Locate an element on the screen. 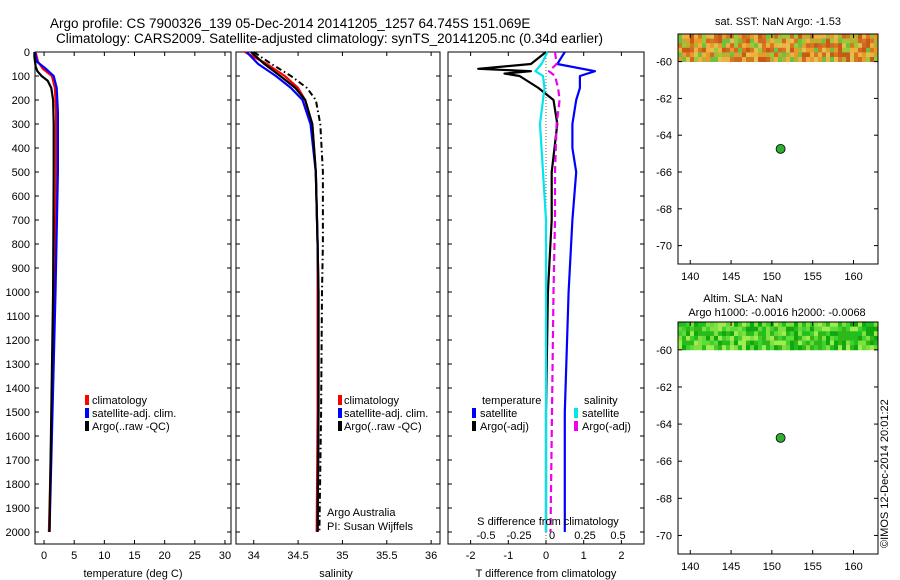 The height and width of the screenshot is (580, 900). legend-swatch-climatology is located at coordinates (340, 400).